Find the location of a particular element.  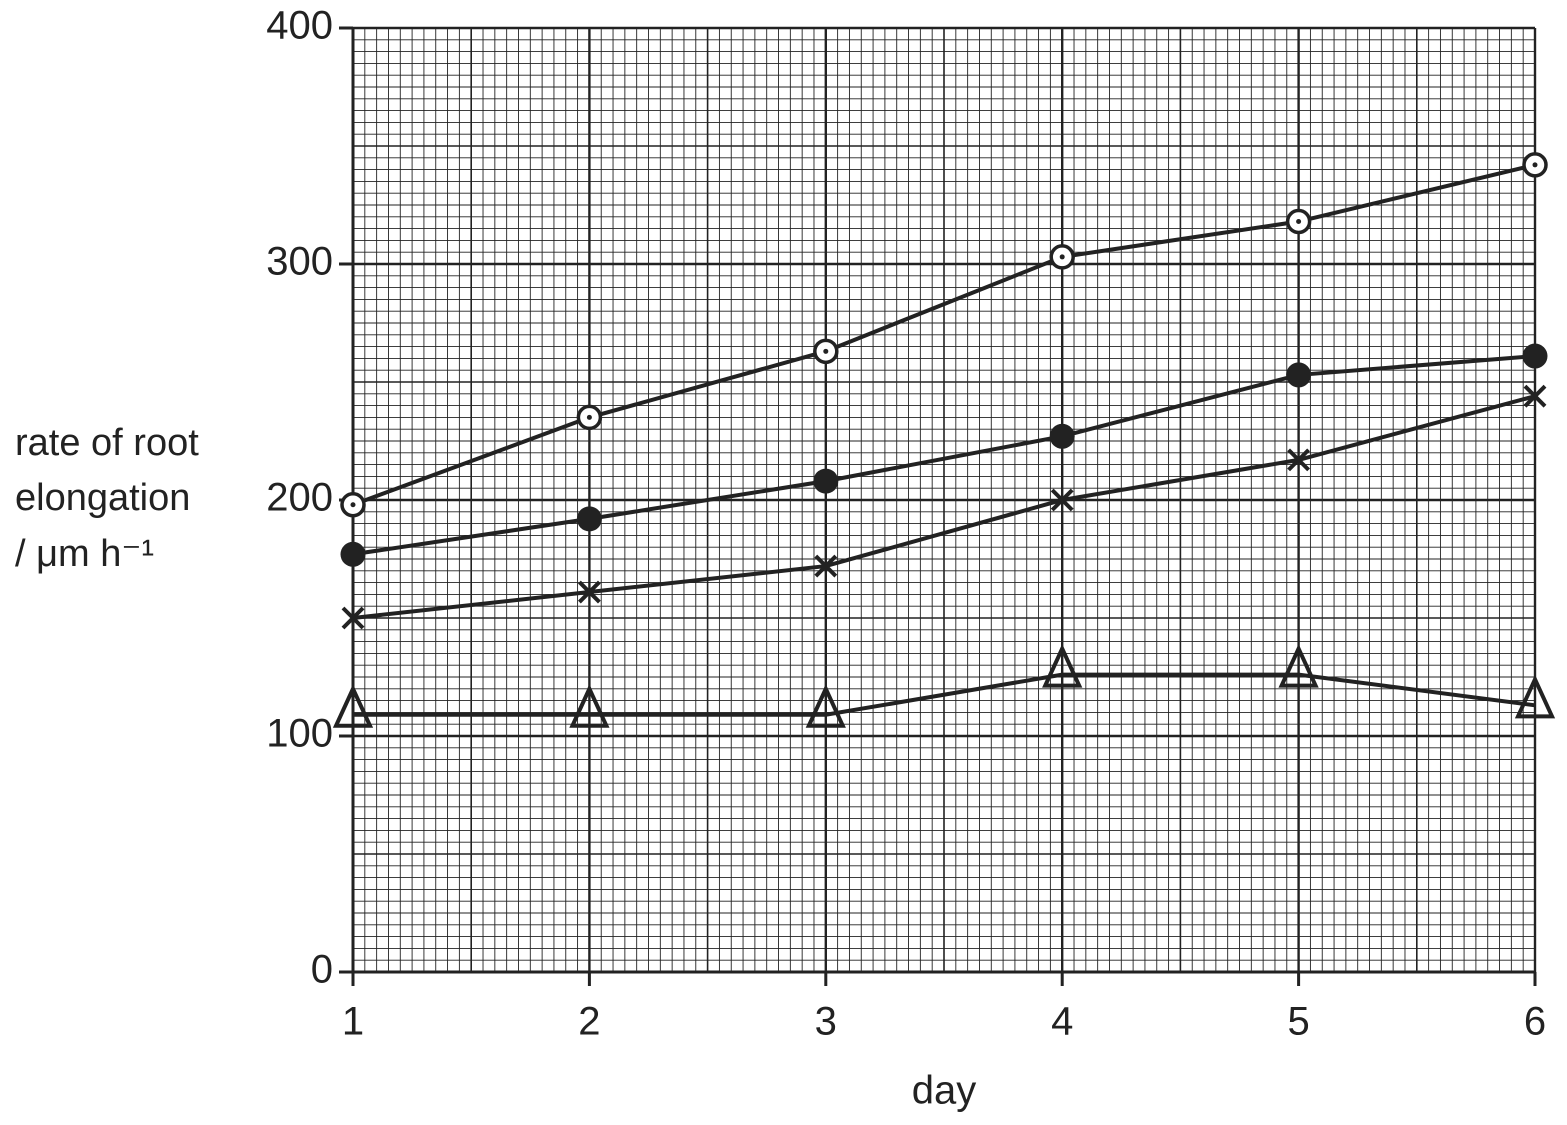

y-tick-label: 100 is located at coordinates (299, 734).